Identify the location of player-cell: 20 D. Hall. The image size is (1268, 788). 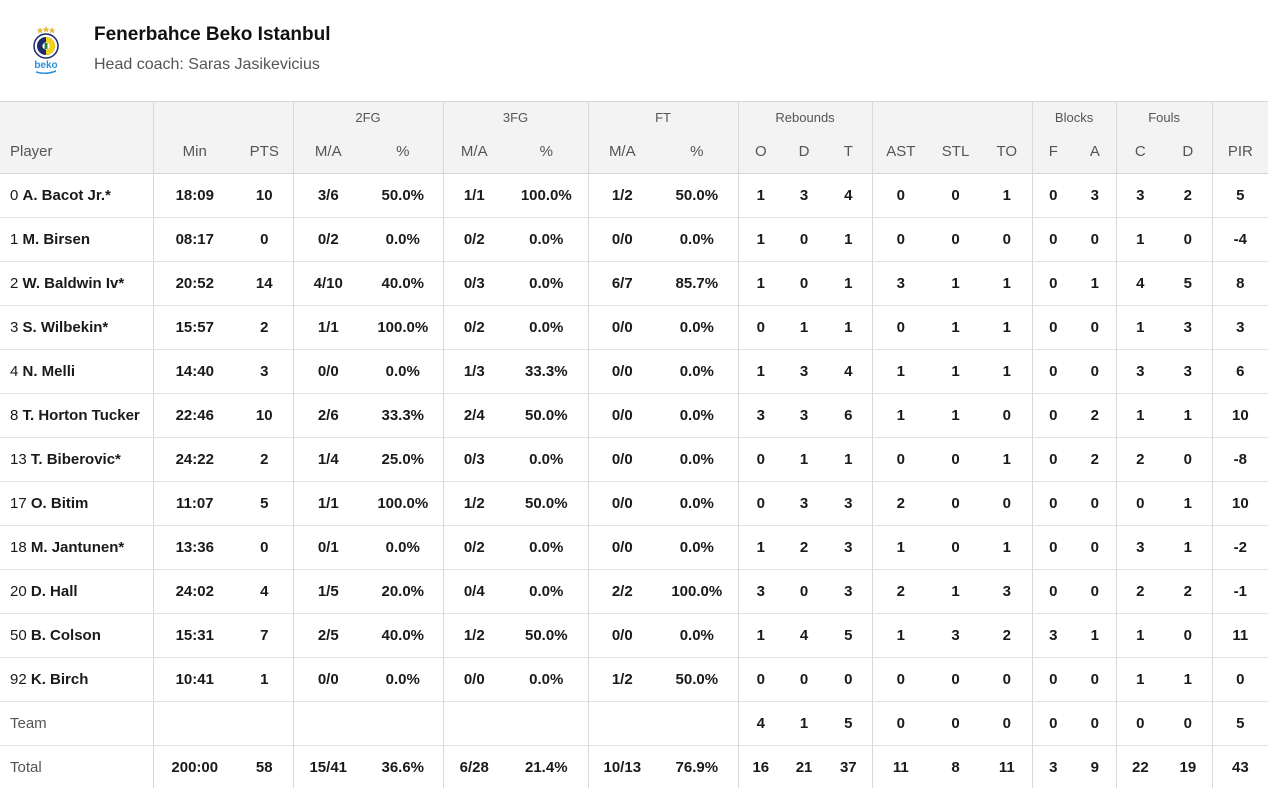
(76, 591).